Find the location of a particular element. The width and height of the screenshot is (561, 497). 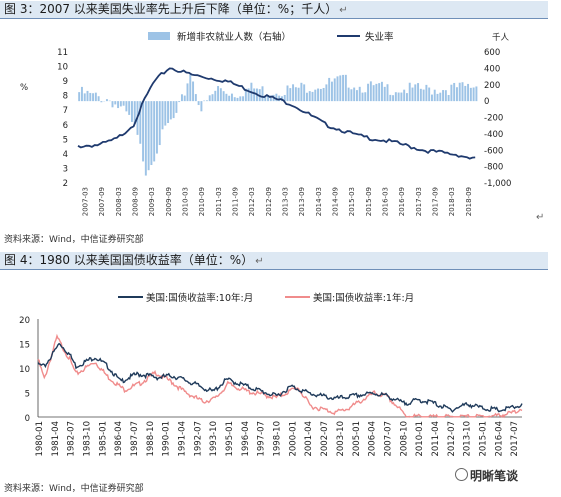

x-tick-label: 2011-09 is located at coordinates (236, 201).